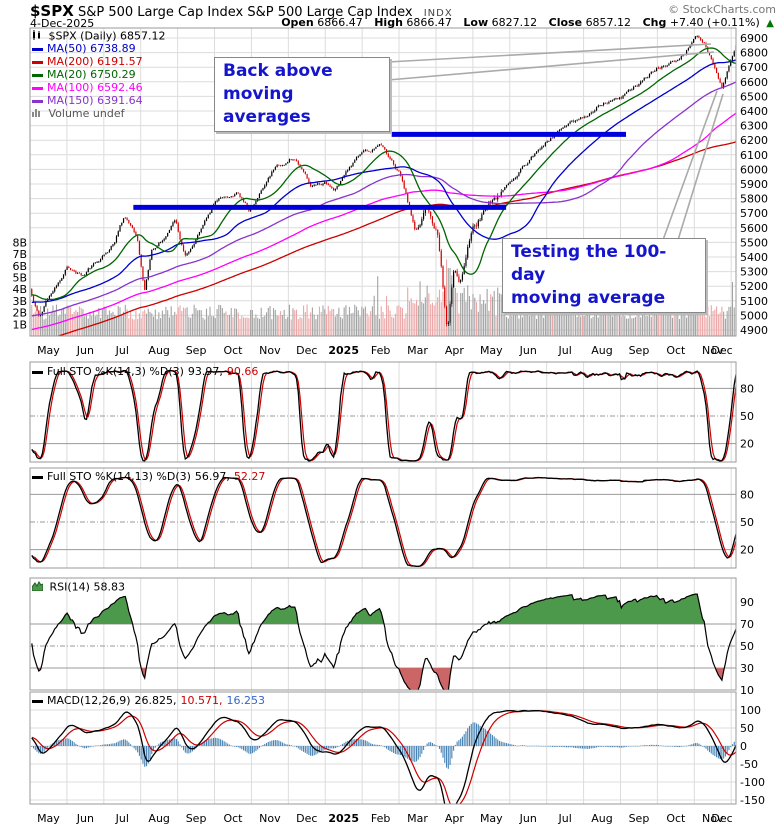  What do you see at coordinates (754, 111) in the screenshot?
I see `svg-text: 6400` at bounding box center [754, 111].